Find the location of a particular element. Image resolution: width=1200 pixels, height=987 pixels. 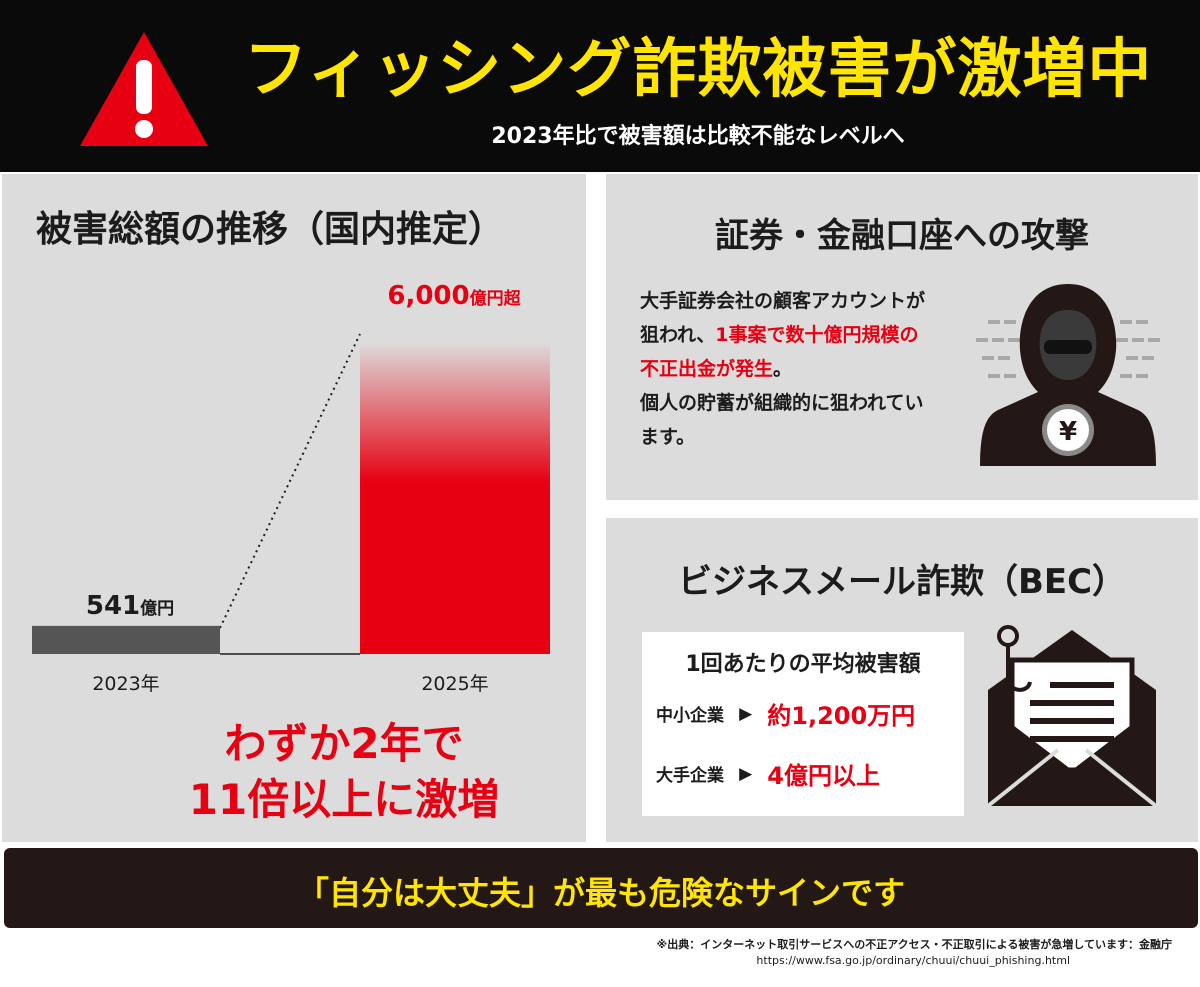

panel-title-damage-trend: 被害総額の推移（国内推定） is located at coordinates (270, 229).